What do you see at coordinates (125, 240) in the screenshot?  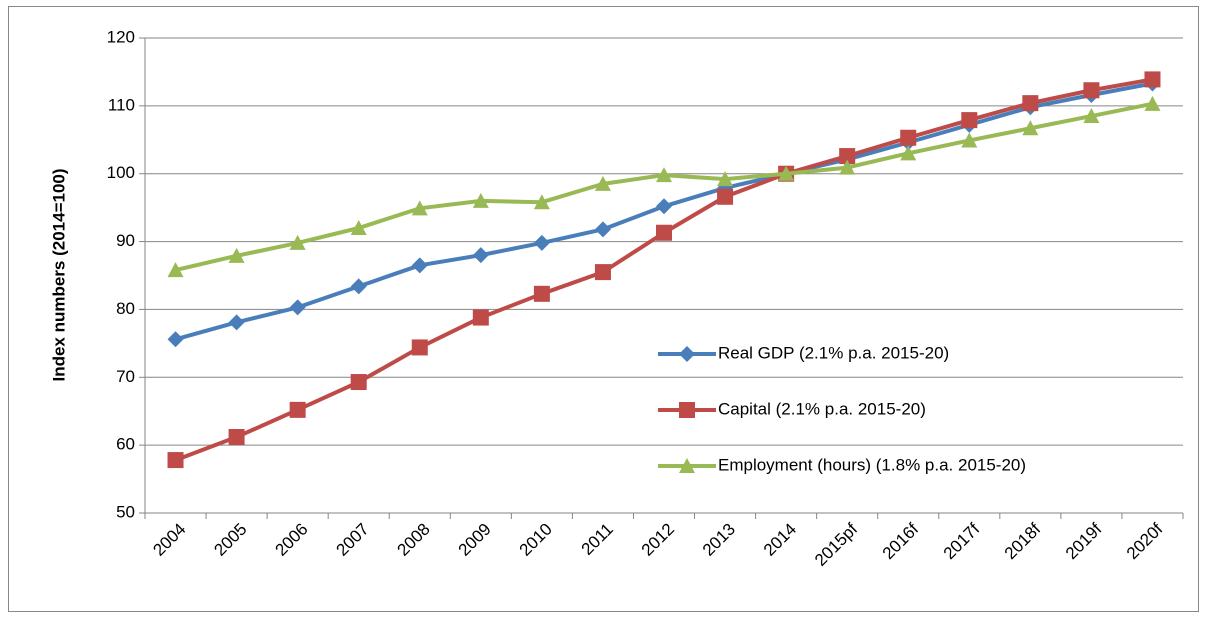 I see `y-tick-label: 90` at bounding box center [125, 240].